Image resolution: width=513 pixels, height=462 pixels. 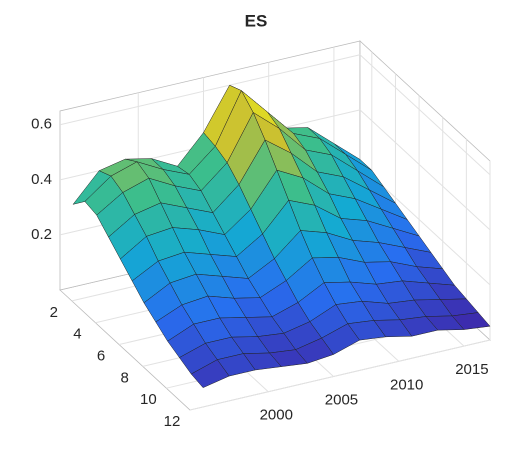 What do you see at coordinates (54, 312) in the screenshot?
I see `y-tick-label: 2` at bounding box center [54, 312].